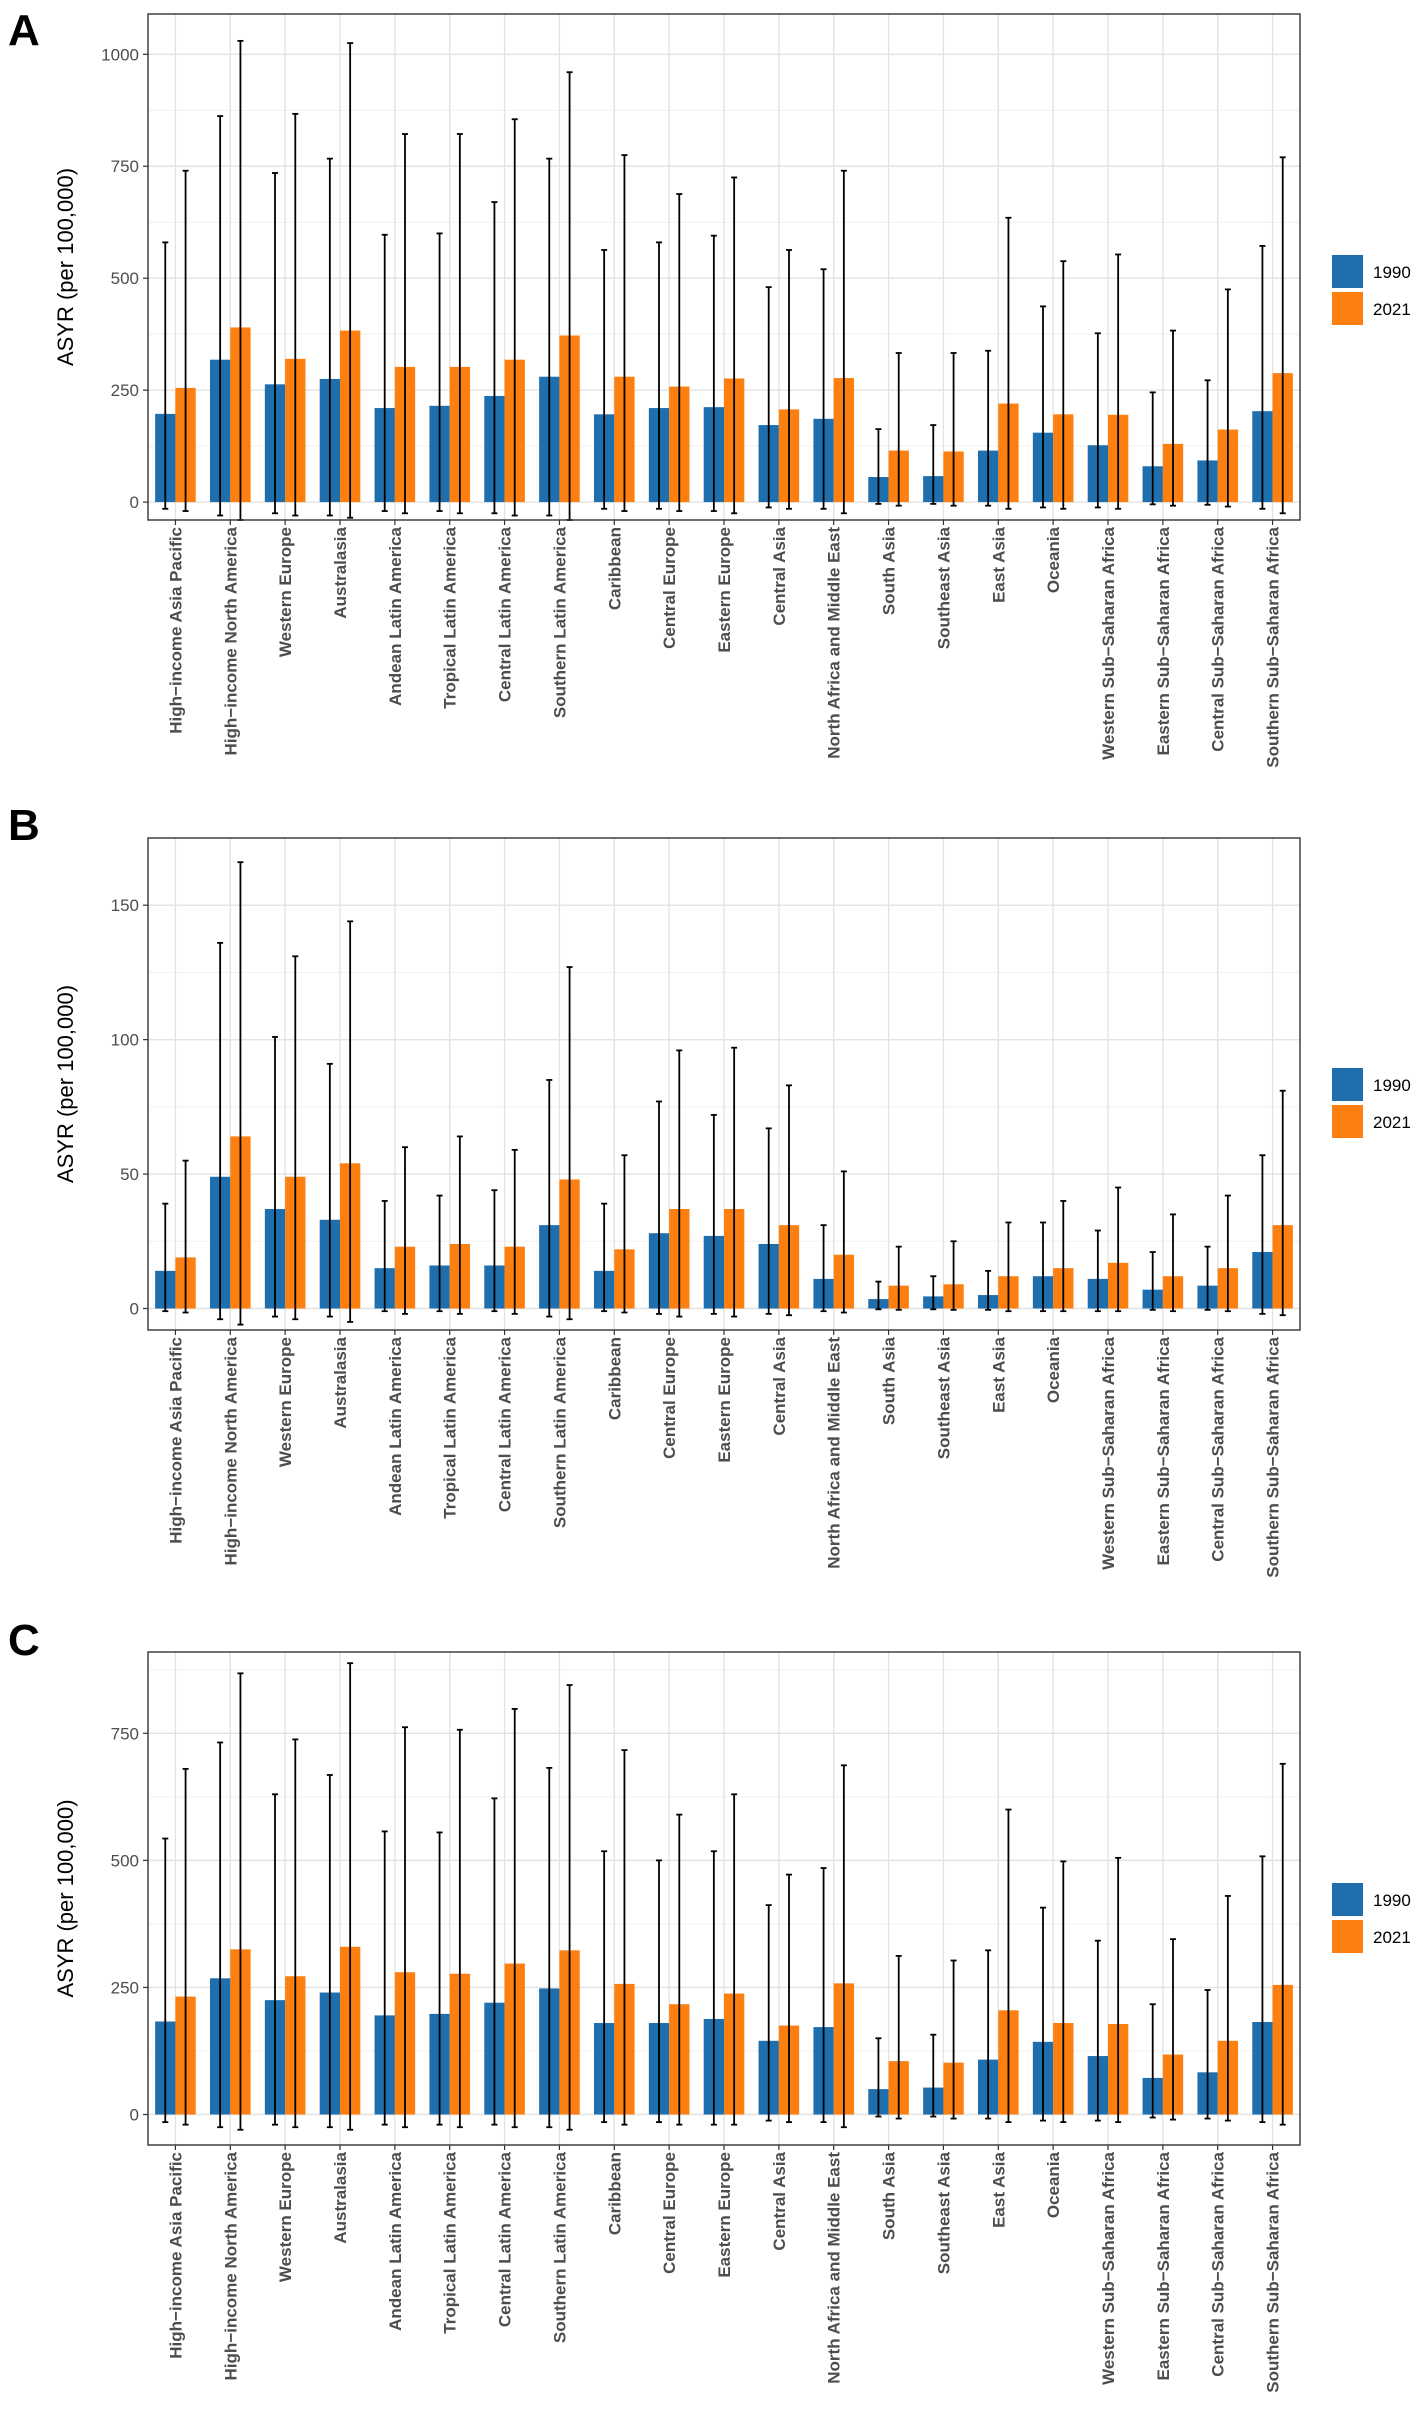 The image size is (1418, 2425). What do you see at coordinates (125, 905) in the screenshot?
I see `y-tick-label: 150` at bounding box center [125, 905].